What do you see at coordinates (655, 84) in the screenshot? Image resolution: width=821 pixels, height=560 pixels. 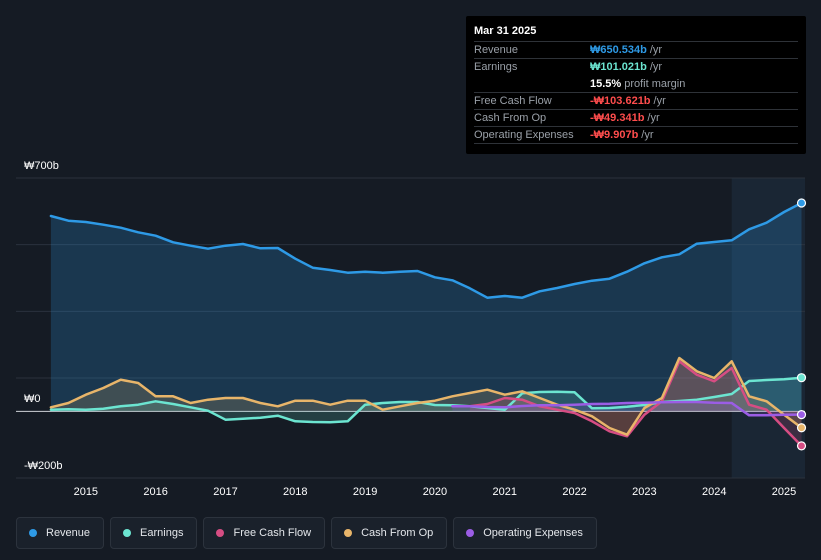 I see `tooltip-unit: profit margin` at bounding box center [655, 84].